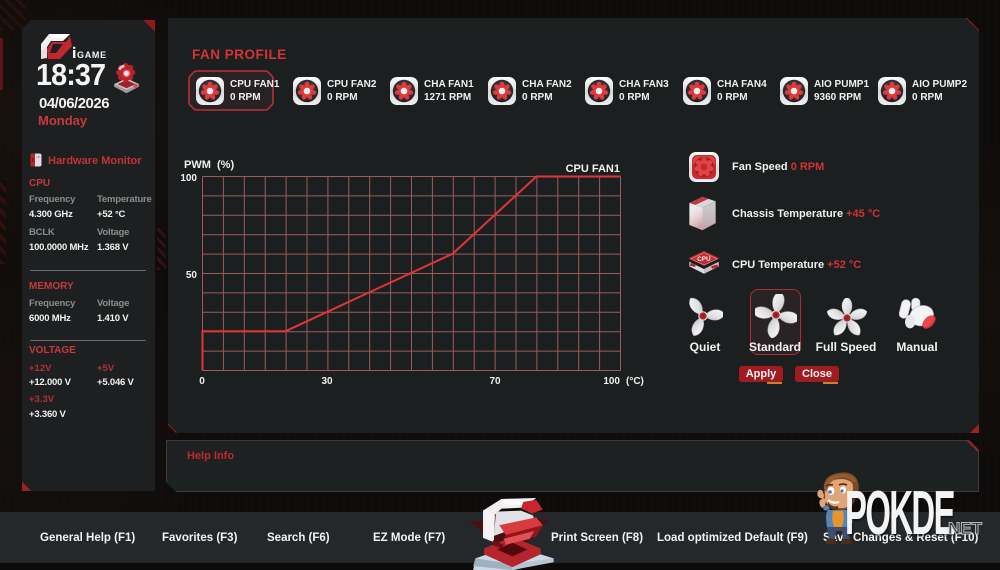  What do you see at coordinates (202, 381) in the screenshot?
I see `svg-text: 0` at bounding box center [202, 381].